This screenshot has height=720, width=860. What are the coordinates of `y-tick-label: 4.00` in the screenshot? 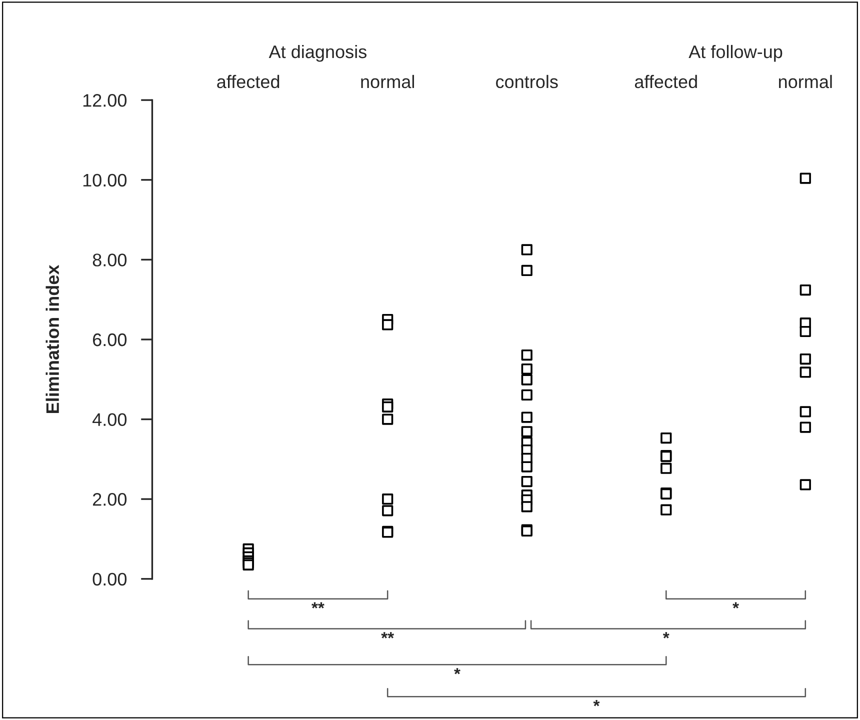 It's located at (109, 419).